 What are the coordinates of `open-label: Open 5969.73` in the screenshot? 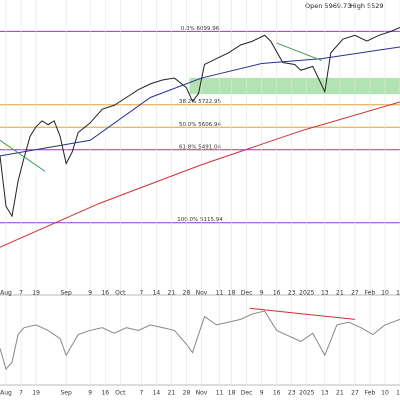 It's located at (328, 6).